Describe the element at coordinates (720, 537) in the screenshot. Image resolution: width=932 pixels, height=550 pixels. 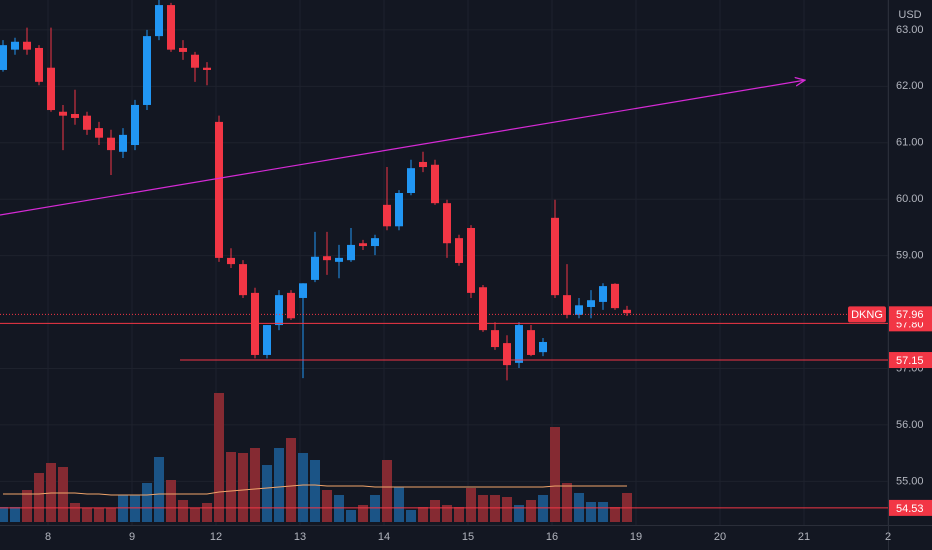
I see `x-tick-label: 20` at that location.